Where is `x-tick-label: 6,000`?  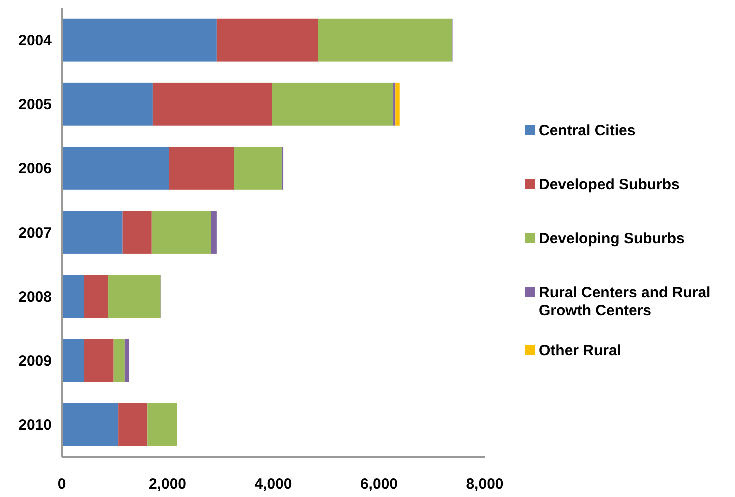
x-tick-label: 6,000 is located at coordinates (379, 484).